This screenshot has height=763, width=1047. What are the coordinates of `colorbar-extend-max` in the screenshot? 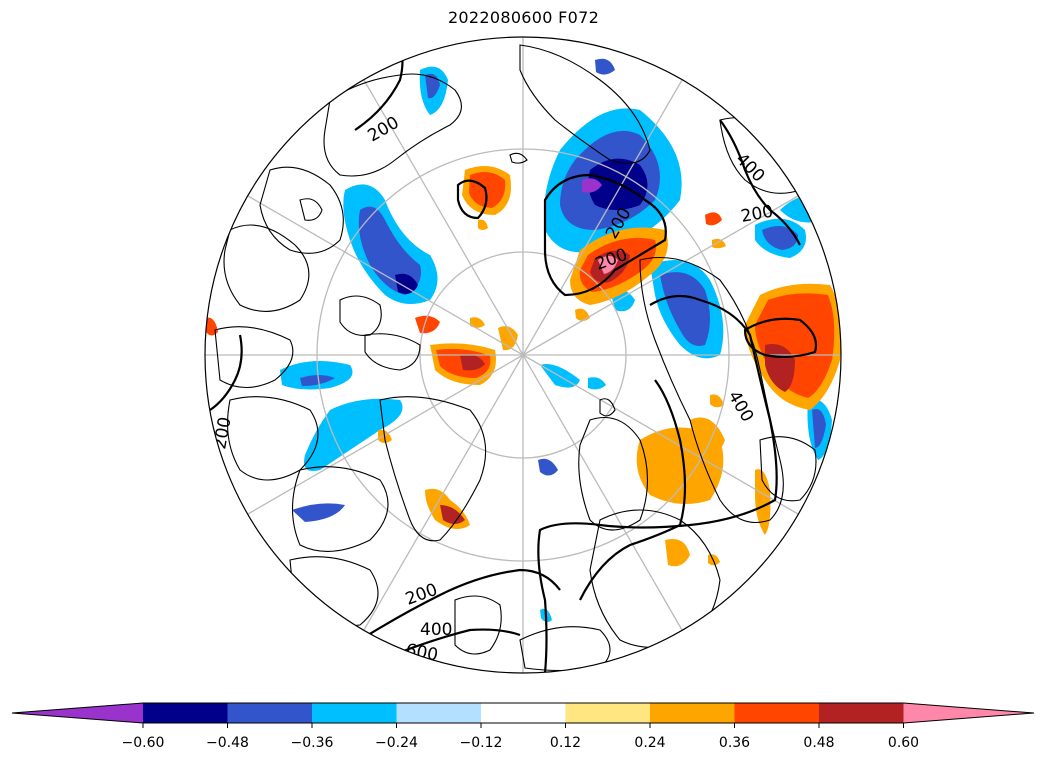 It's located at (968, 713).